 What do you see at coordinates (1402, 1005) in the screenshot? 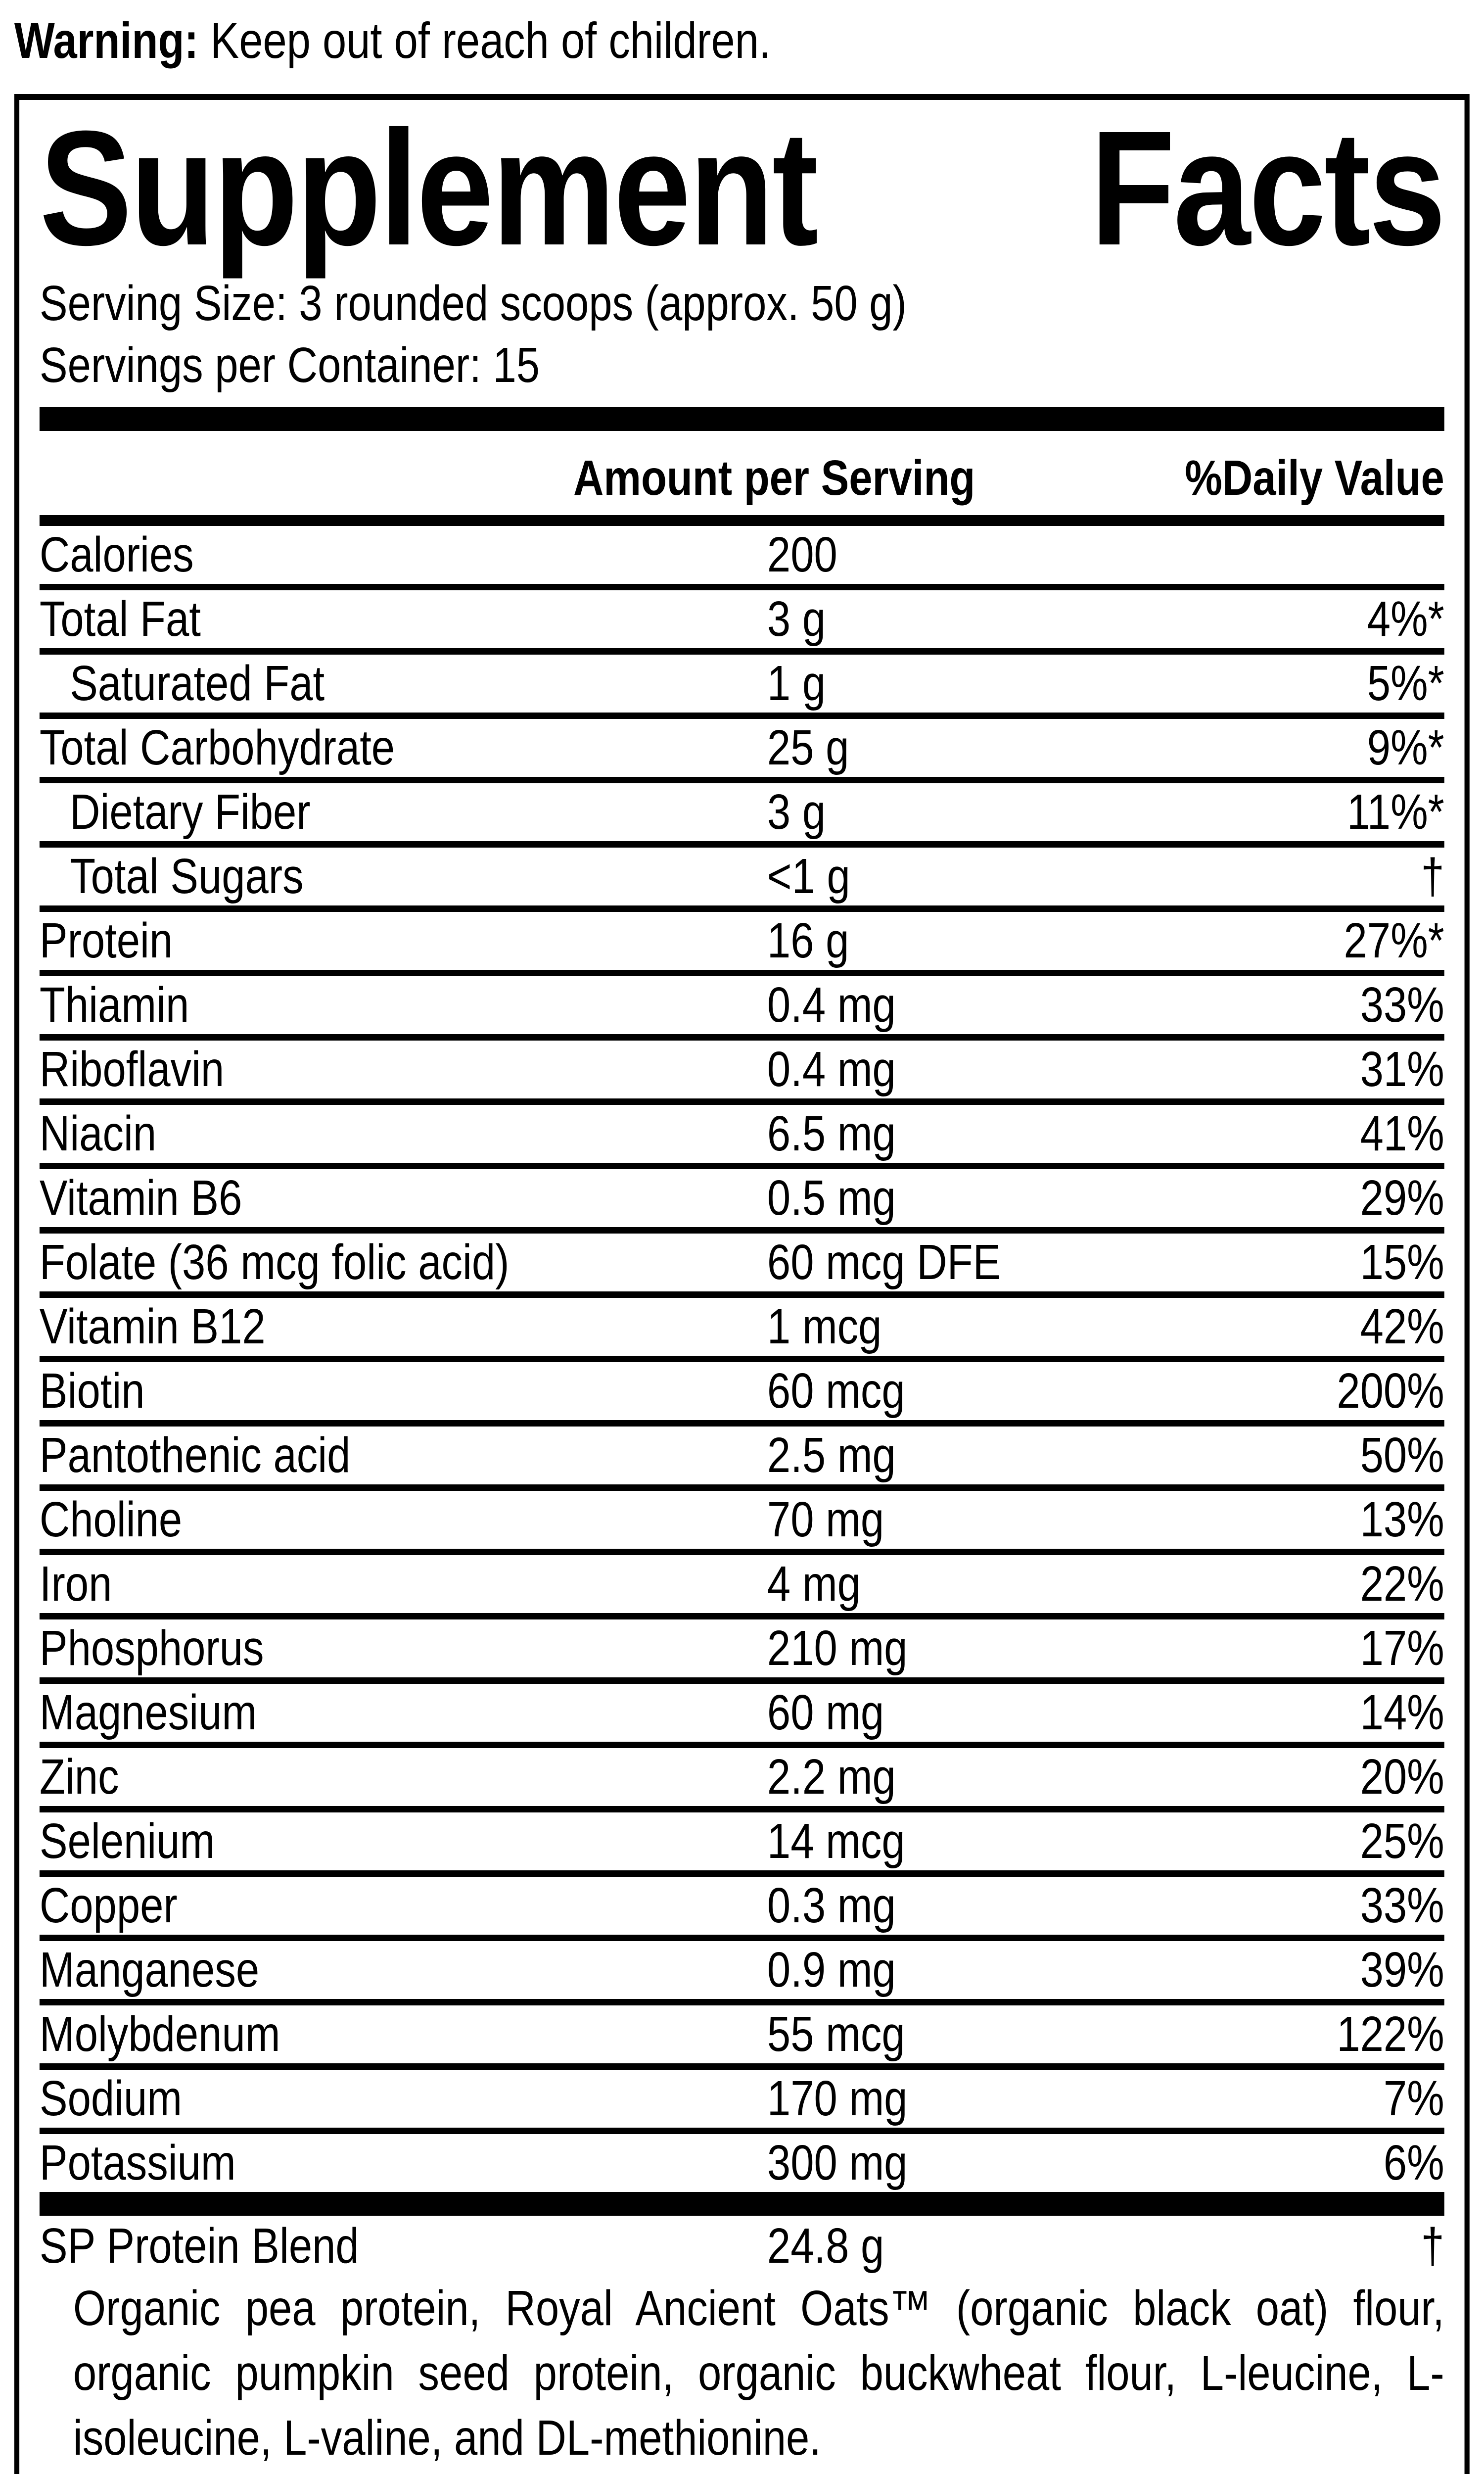
I see `nutrient-daily-value: 33%` at bounding box center [1402, 1005].